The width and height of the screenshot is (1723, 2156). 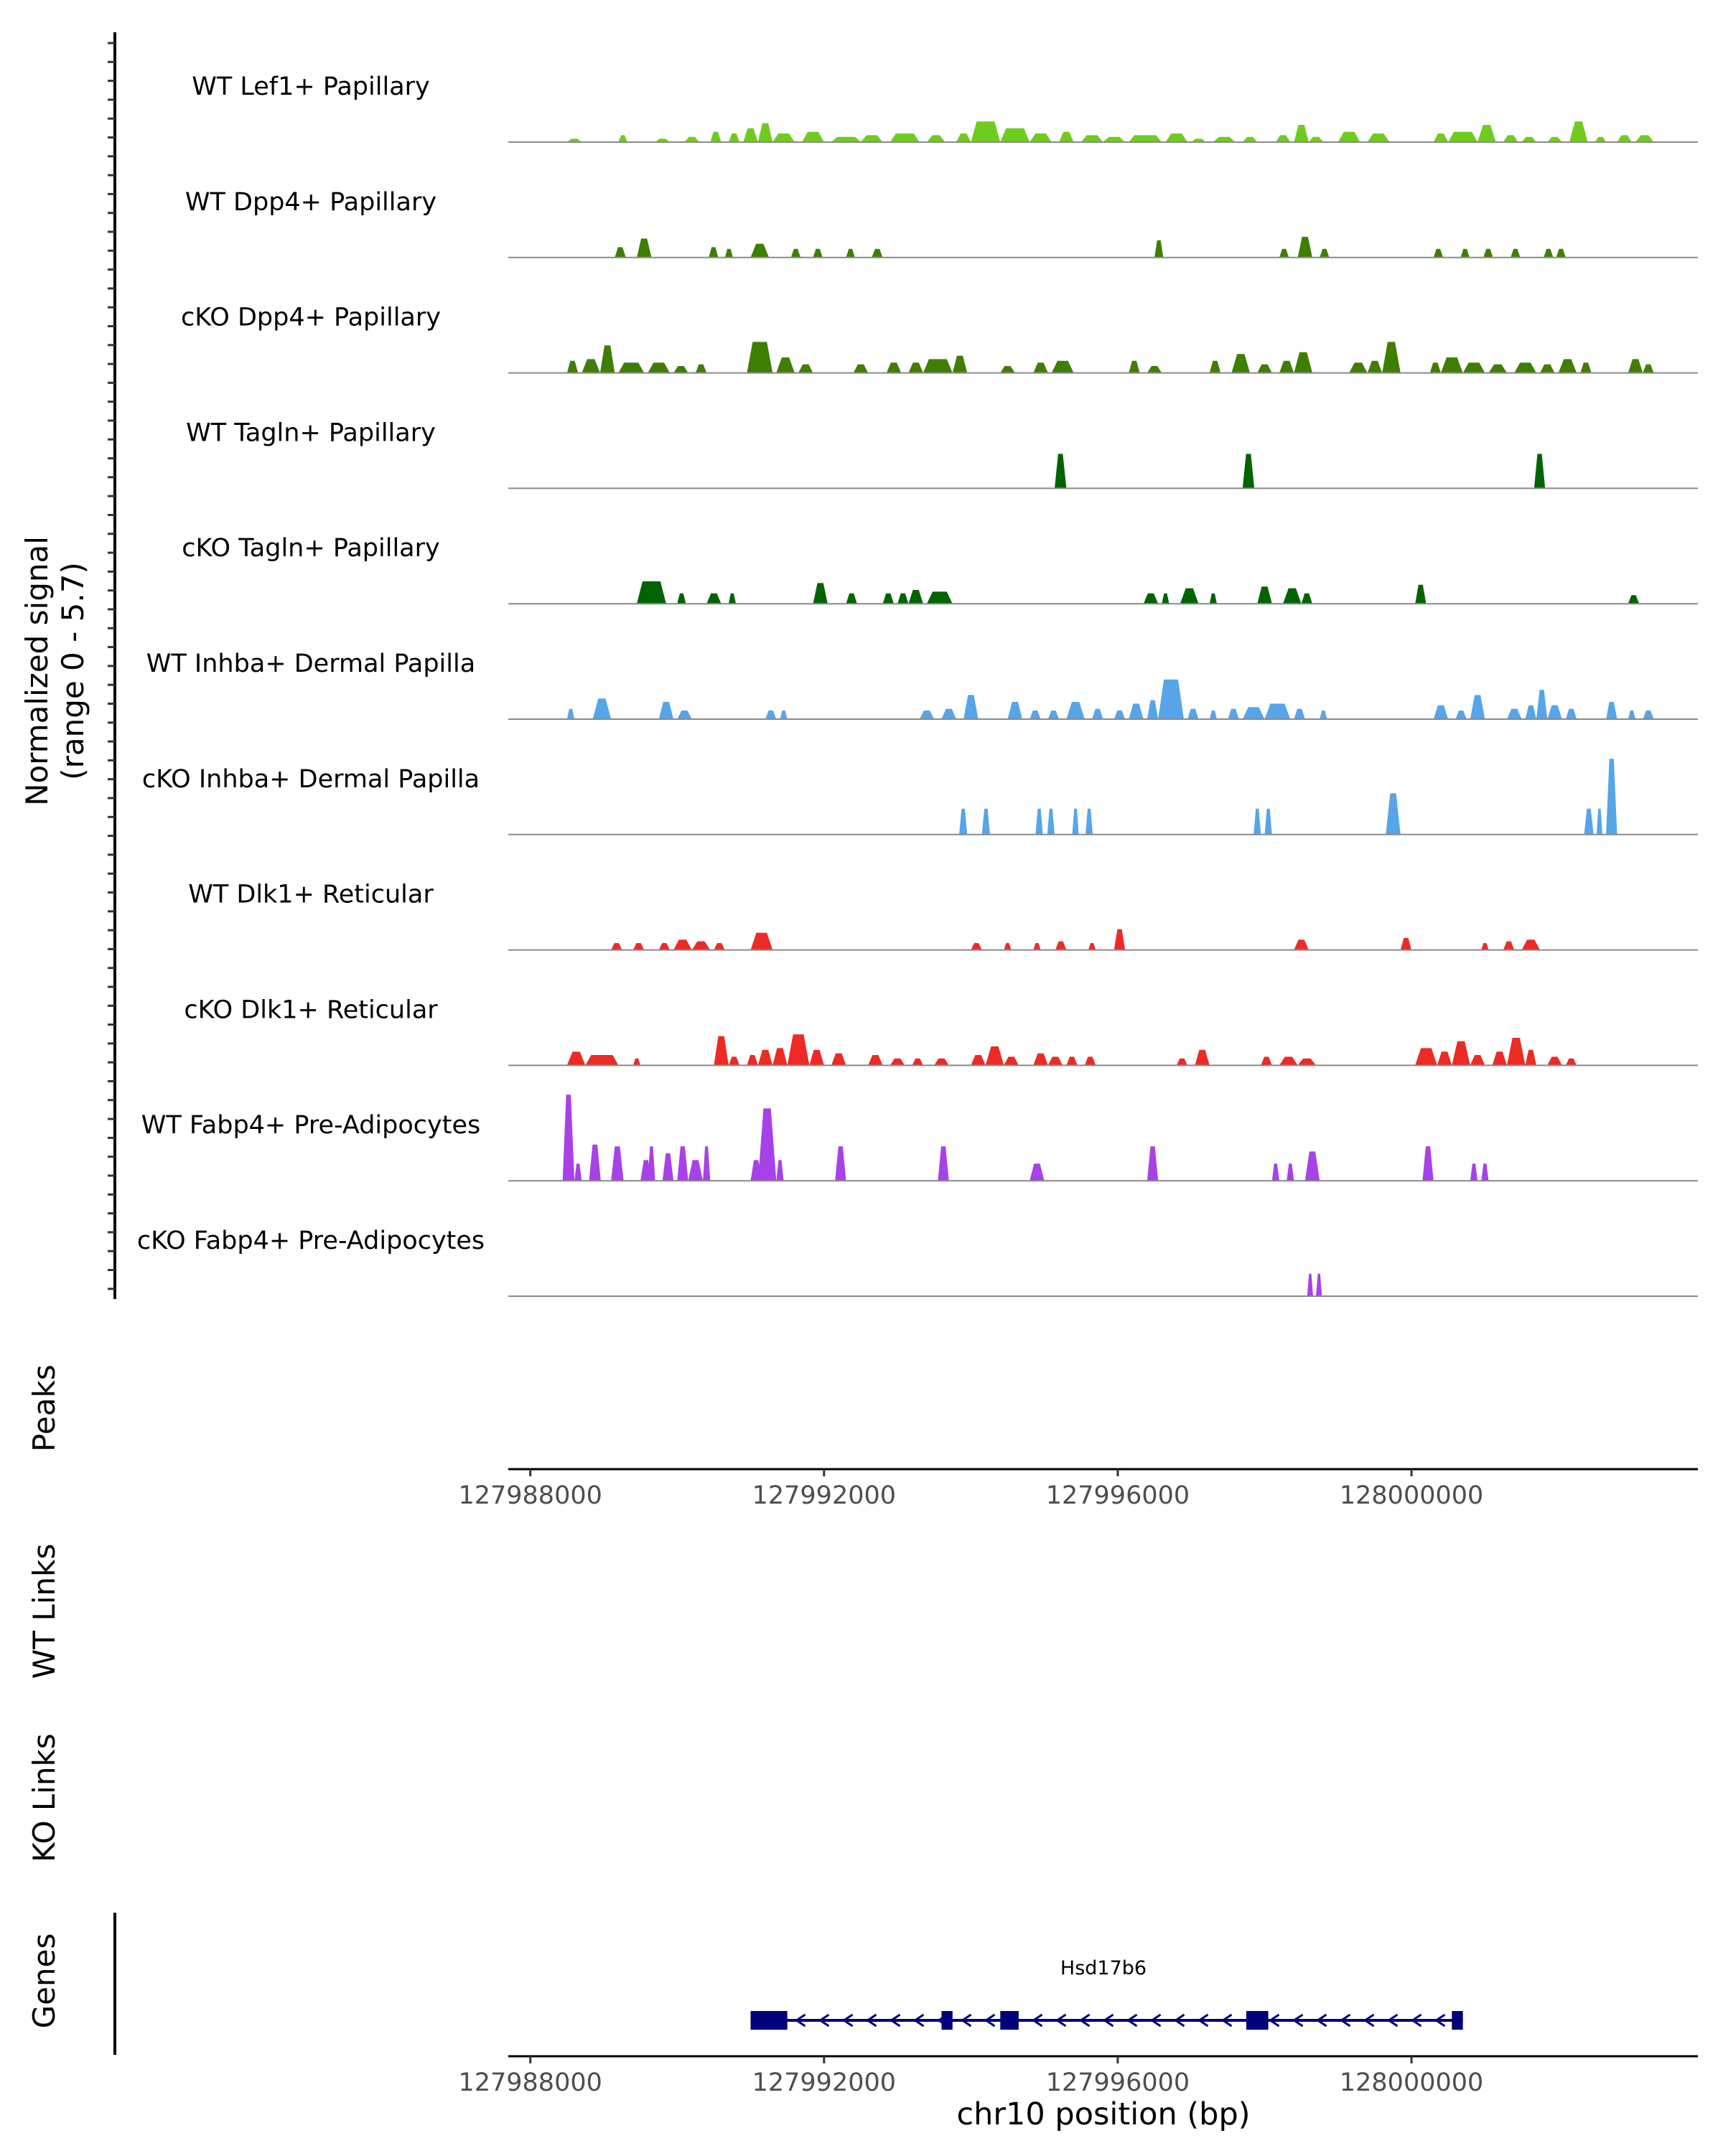 I want to click on gene-name-label: Hsd17b6, so click(x=1103, y=1968).